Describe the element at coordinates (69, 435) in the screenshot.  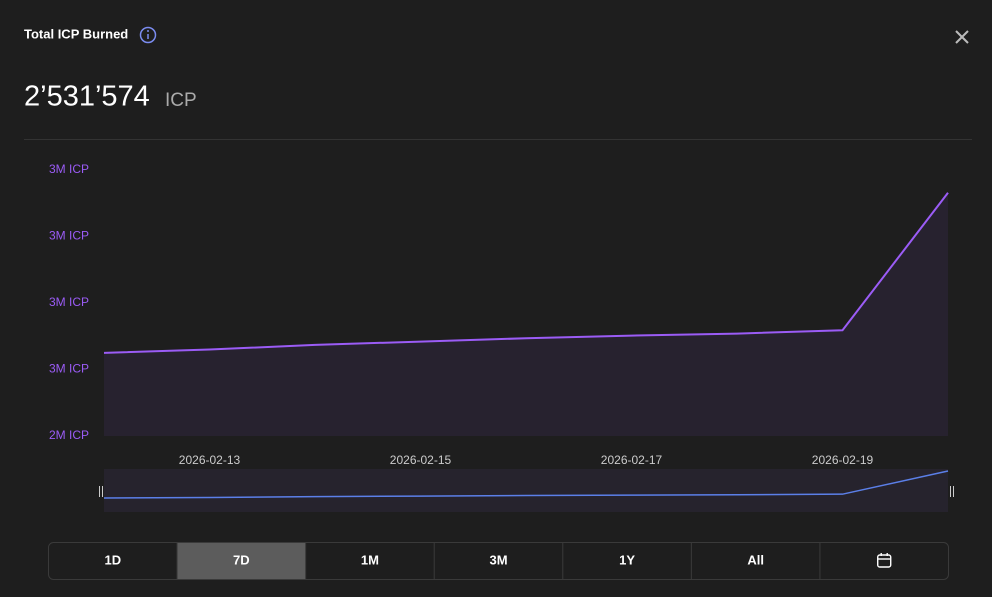
I see `y-tick-label: 2M ICP` at that location.